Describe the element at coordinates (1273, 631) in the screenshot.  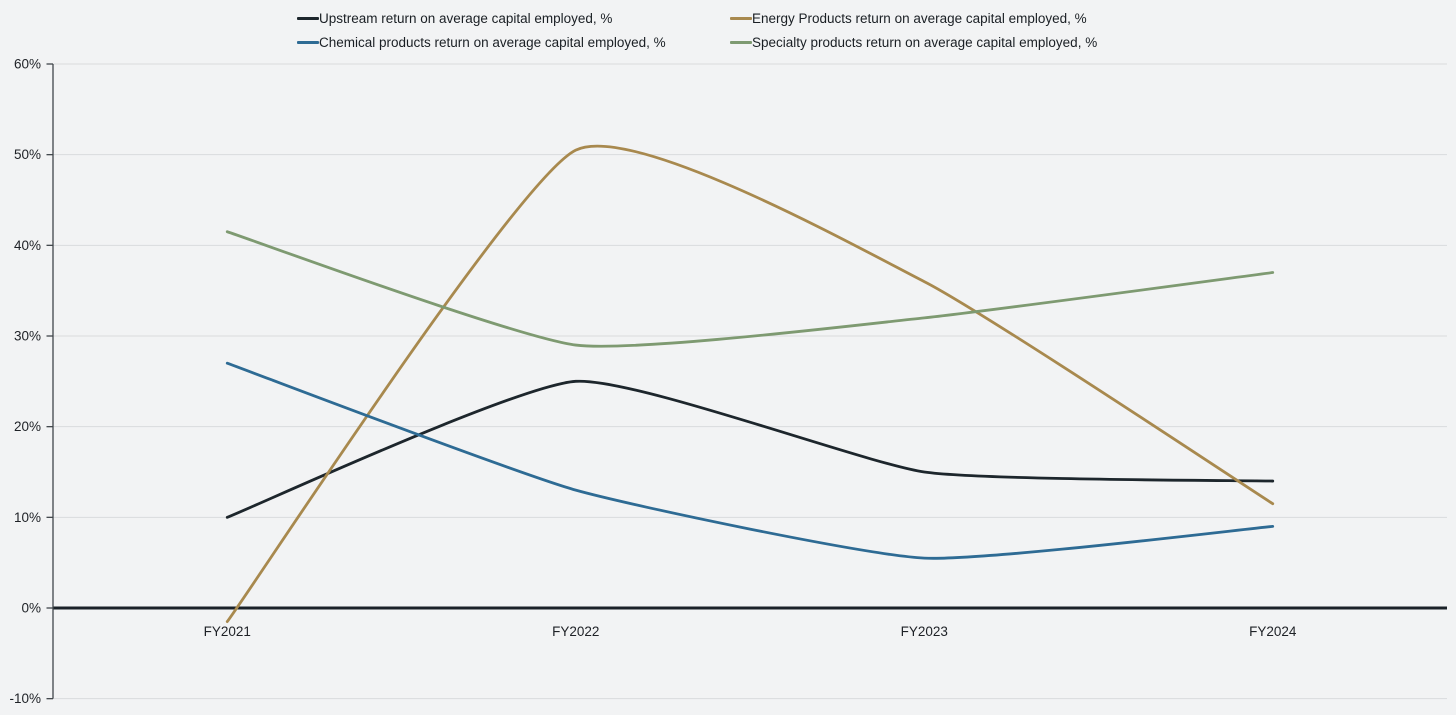
I see `x-axis-label: FY2024` at that location.